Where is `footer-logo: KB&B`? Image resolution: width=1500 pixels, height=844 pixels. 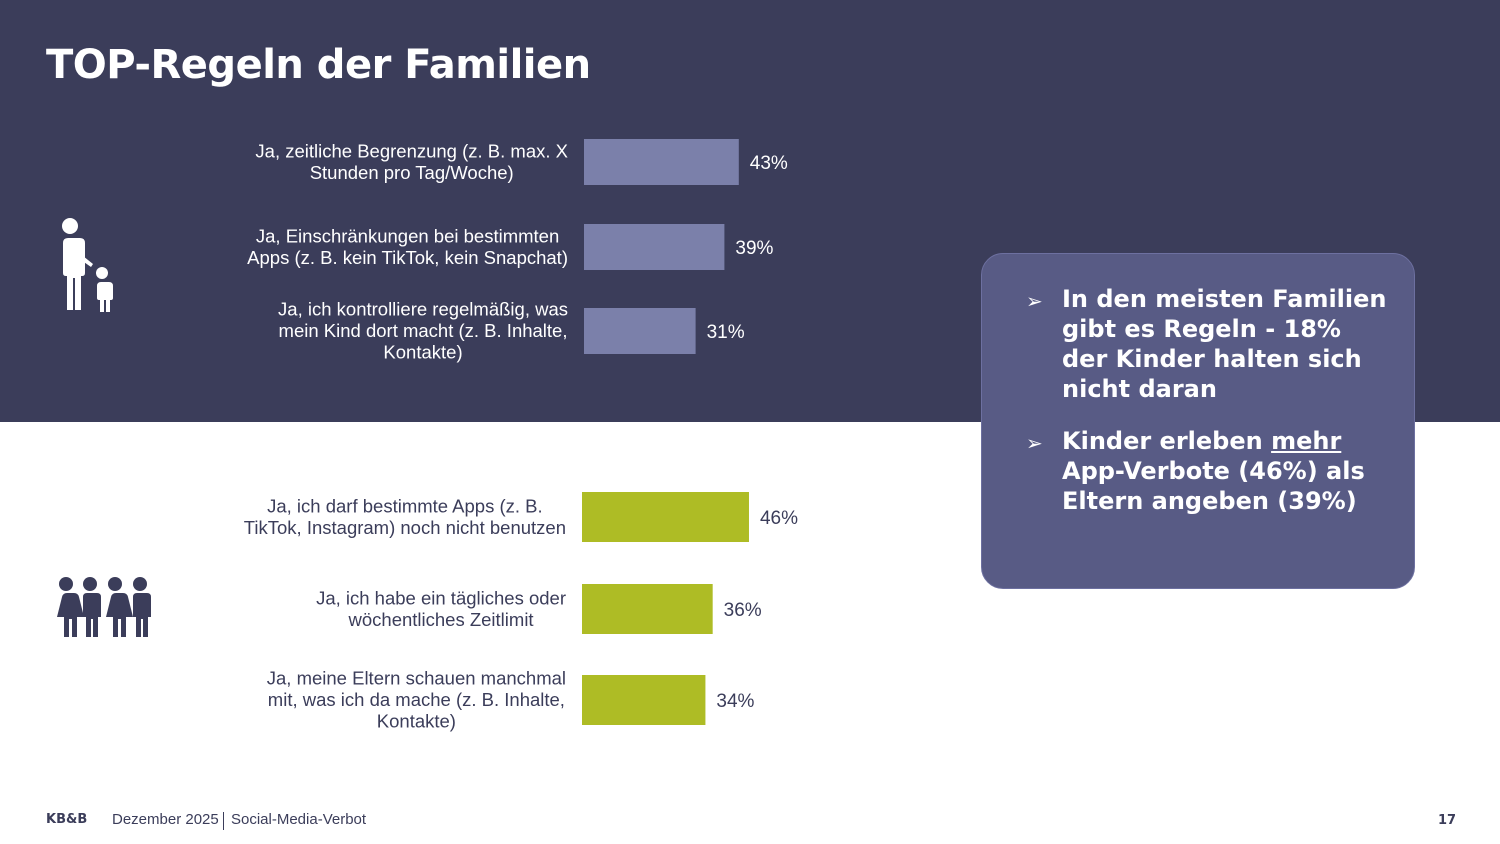 footer-logo: KB&B is located at coordinates (67, 819).